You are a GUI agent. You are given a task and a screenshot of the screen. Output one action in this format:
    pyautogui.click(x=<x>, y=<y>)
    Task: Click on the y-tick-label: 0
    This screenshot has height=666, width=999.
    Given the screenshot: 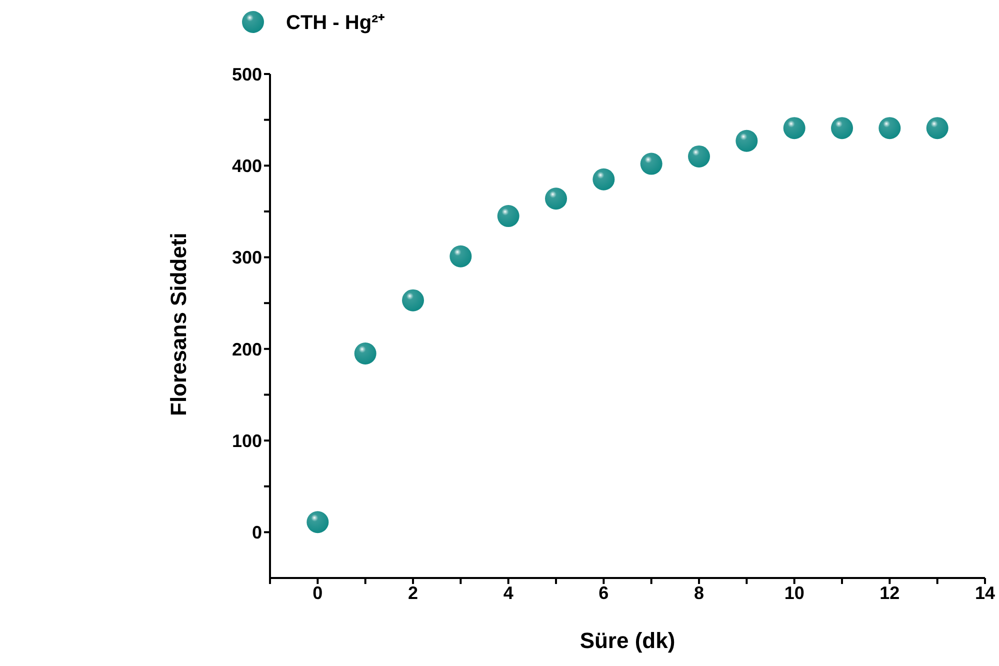 What is the action you would take?
    pyautogui.click(x=257, y=532)
    